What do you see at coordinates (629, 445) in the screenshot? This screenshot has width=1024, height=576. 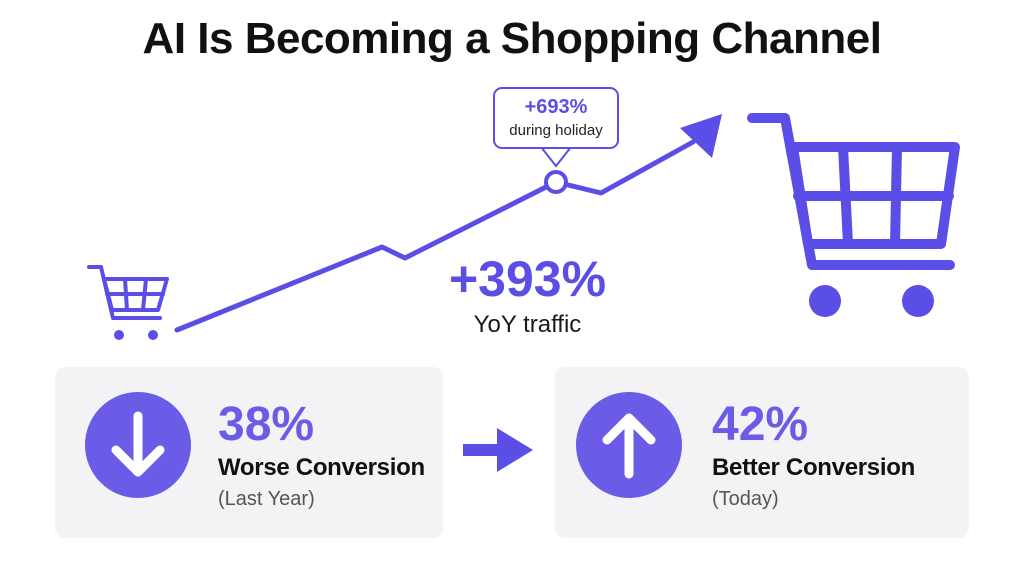 I see `arrow-up-icon` at bounding box center [629, 445].